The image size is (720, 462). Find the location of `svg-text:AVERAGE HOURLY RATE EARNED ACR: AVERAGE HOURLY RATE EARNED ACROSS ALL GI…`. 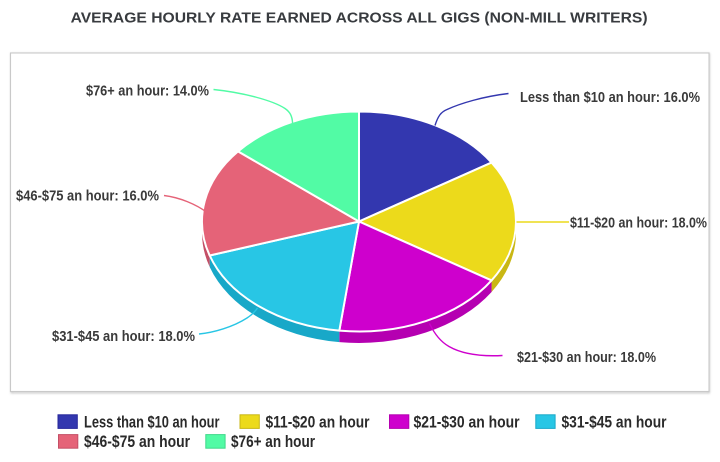

svg-text:AVERAGE HOURLY RATE EARNED ACR: AVERAGE HOURLY RATE EARNED ACROSS ALL GI… is located at coordinates (359, 18).